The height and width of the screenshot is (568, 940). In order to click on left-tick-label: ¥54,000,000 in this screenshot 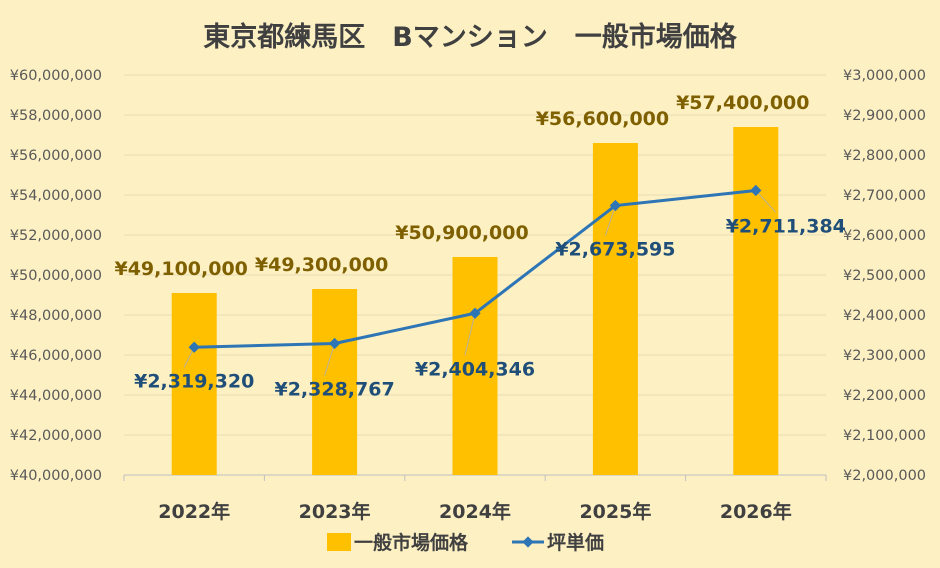, I will do `click(56, 196)`.